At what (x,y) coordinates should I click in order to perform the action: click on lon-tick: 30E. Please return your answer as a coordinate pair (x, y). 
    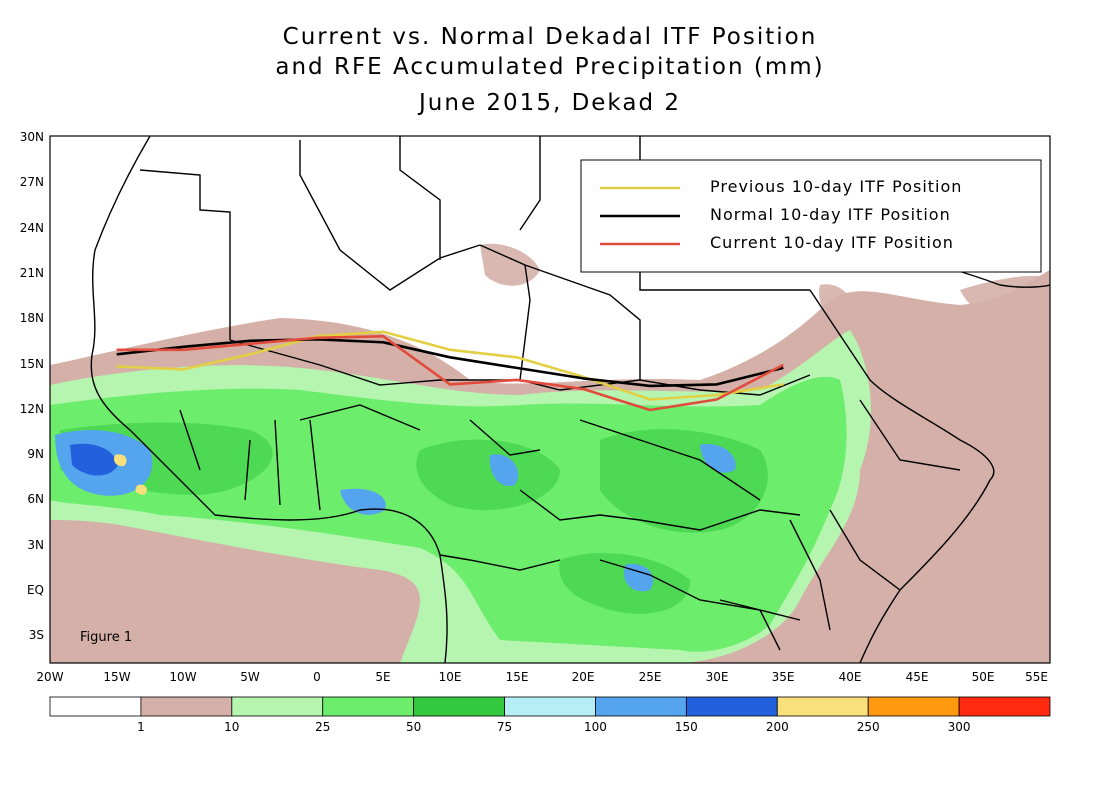
    Looking at the image, I should click on (717, 677).